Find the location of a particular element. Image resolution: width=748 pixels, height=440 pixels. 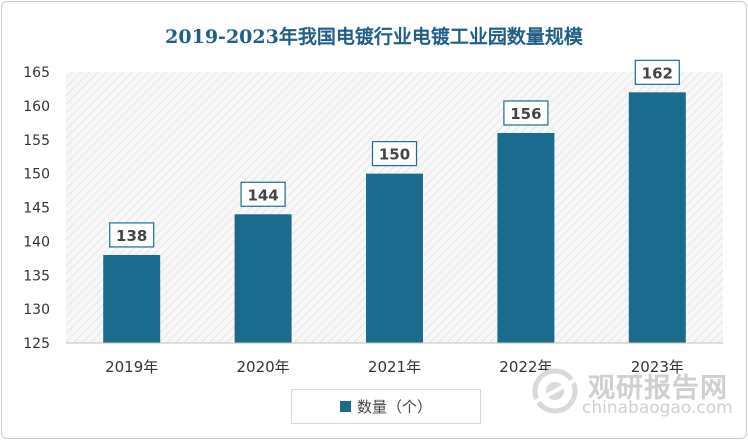

chart-title: 2019-2023年我国电镀行业电镀工业园数量规模 is located at coordinates (374, 37).